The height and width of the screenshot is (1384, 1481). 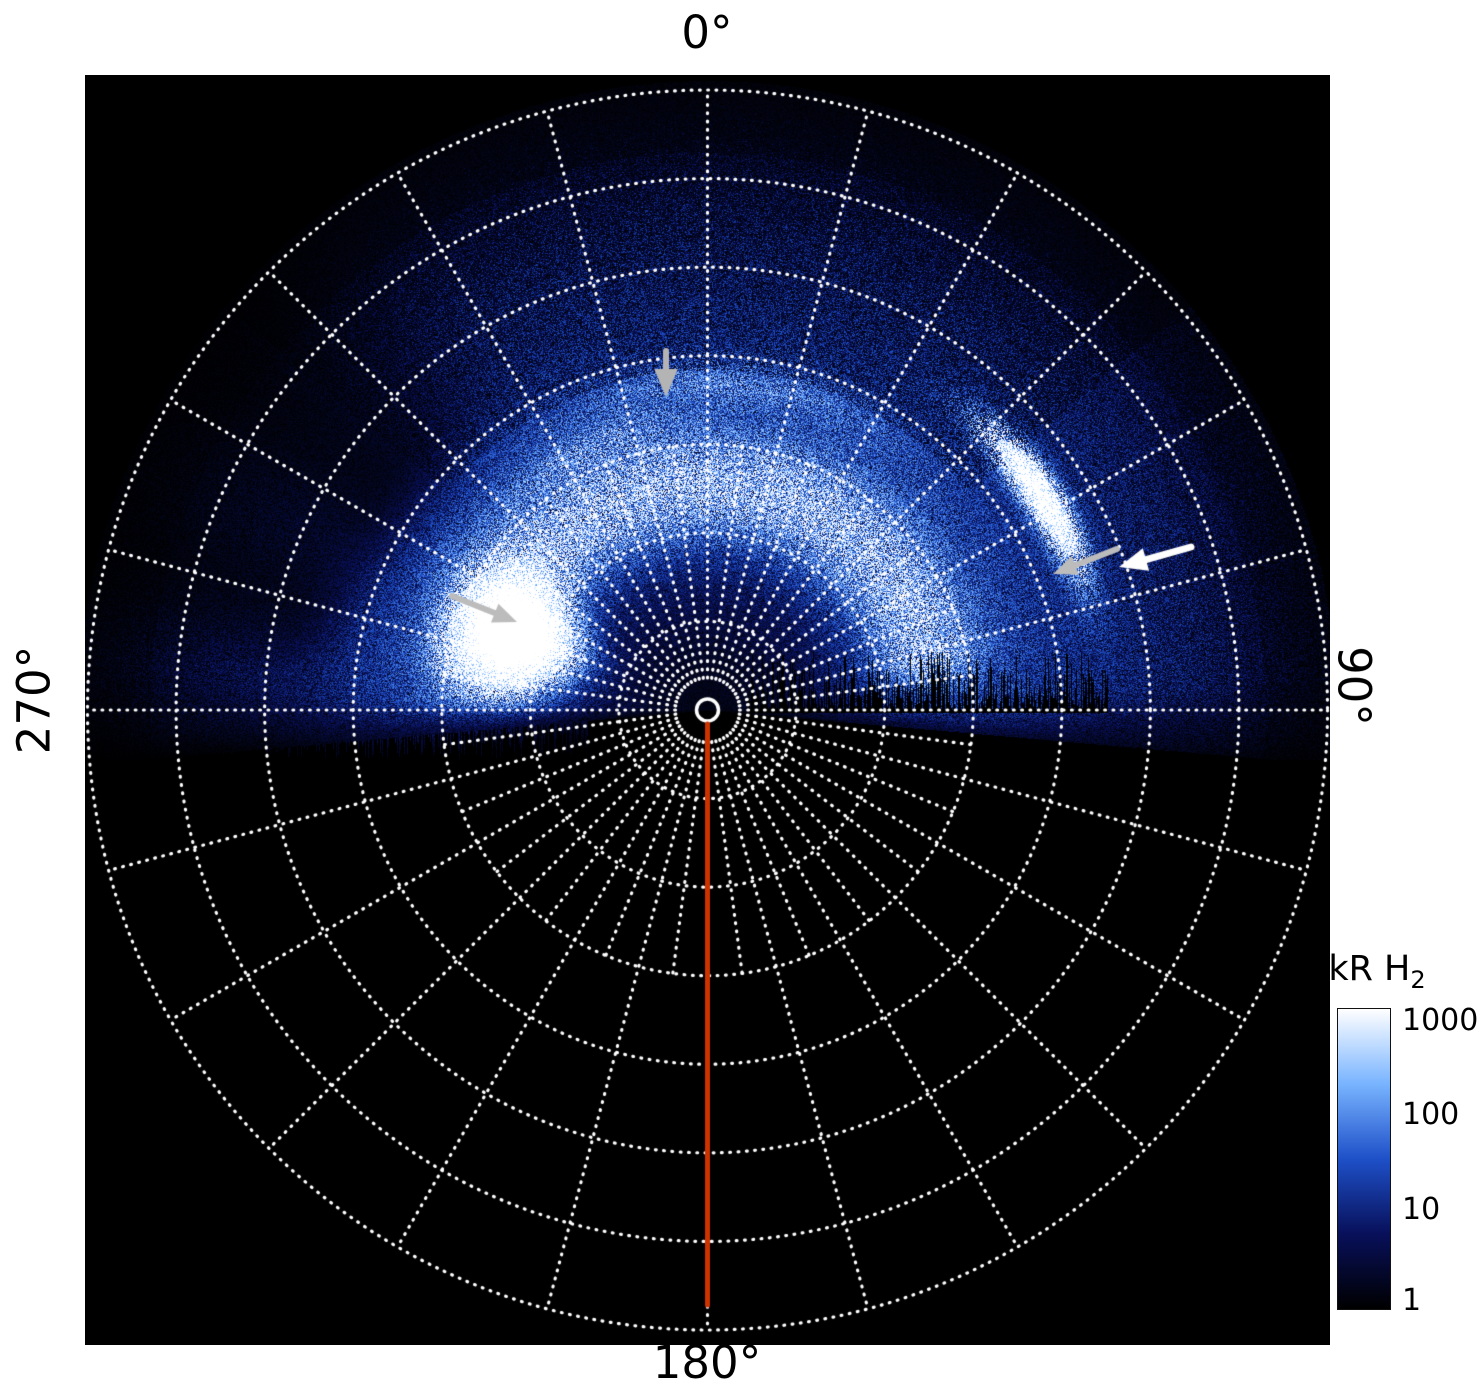 What do you see at coordinates (1354, 686) in the screenshot?
I see `angle-label-90: 90°` at bounding box center [1354, 686].